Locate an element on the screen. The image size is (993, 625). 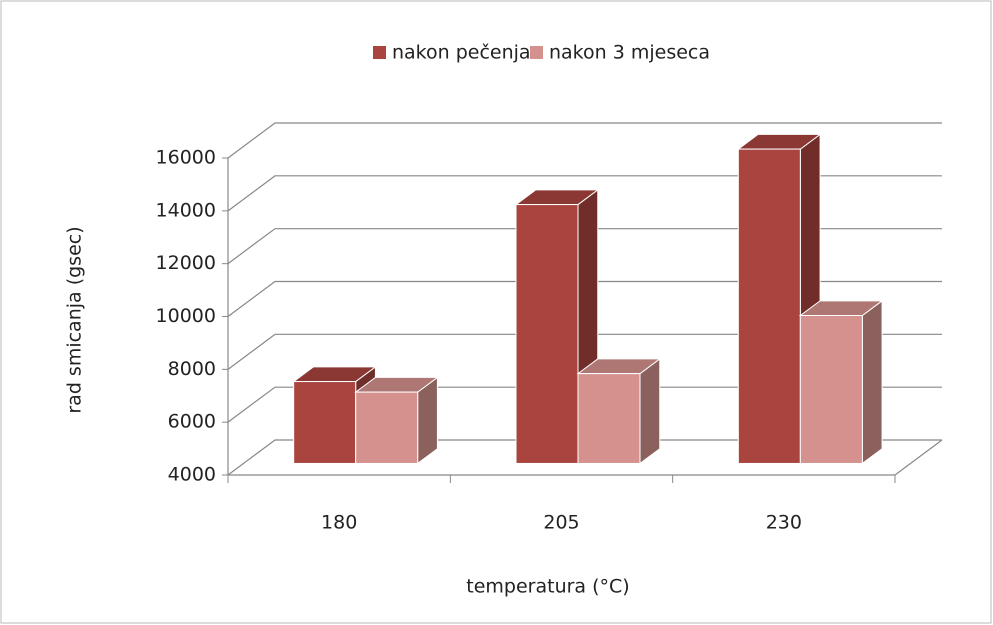
x-tick-label: 180 is located at coordinates (339, 523).